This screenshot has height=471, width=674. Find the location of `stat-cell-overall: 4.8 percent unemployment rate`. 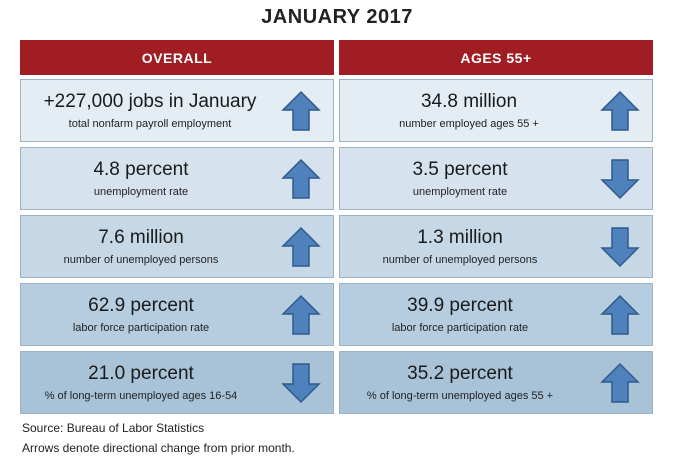

stat-cell-overall: 4.8 percent unemployment rate is located at coordinates (177, 178).